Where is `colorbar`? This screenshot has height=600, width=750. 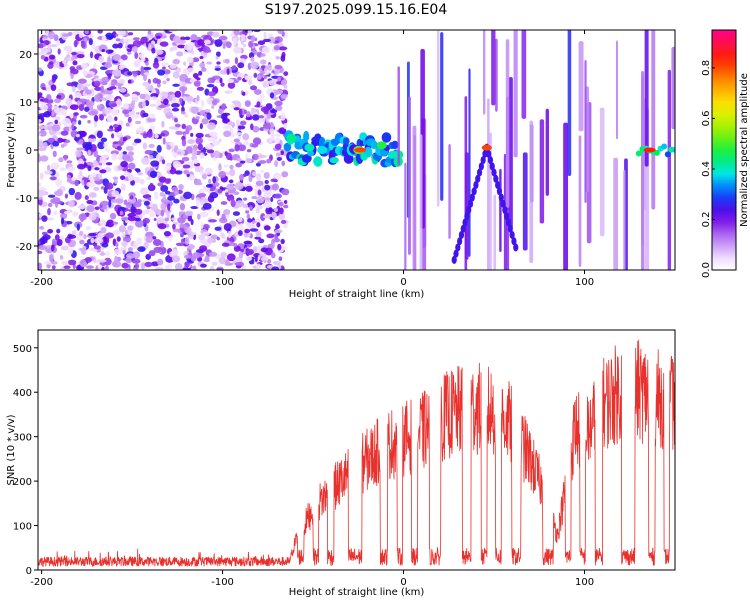
colorbar is located at coordinates (724, 150).